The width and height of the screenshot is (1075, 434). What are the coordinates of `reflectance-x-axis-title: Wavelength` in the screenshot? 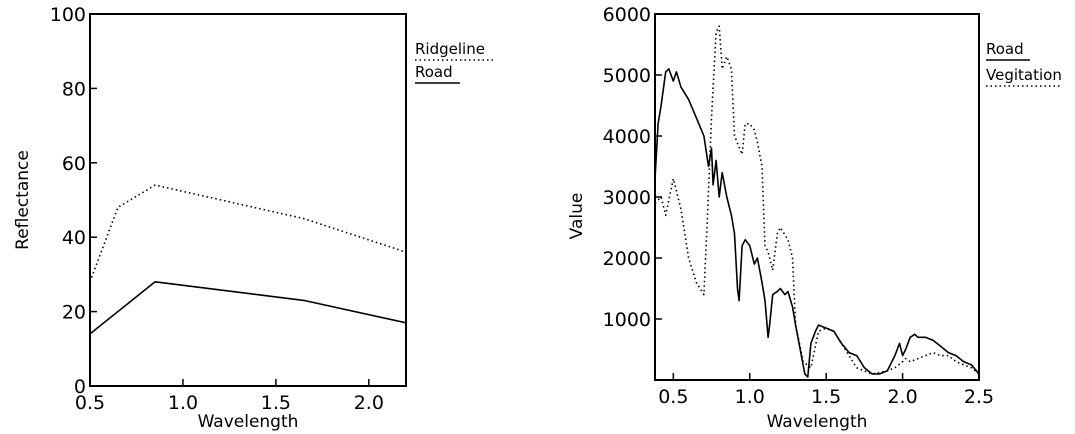 It's located at (248, 422).